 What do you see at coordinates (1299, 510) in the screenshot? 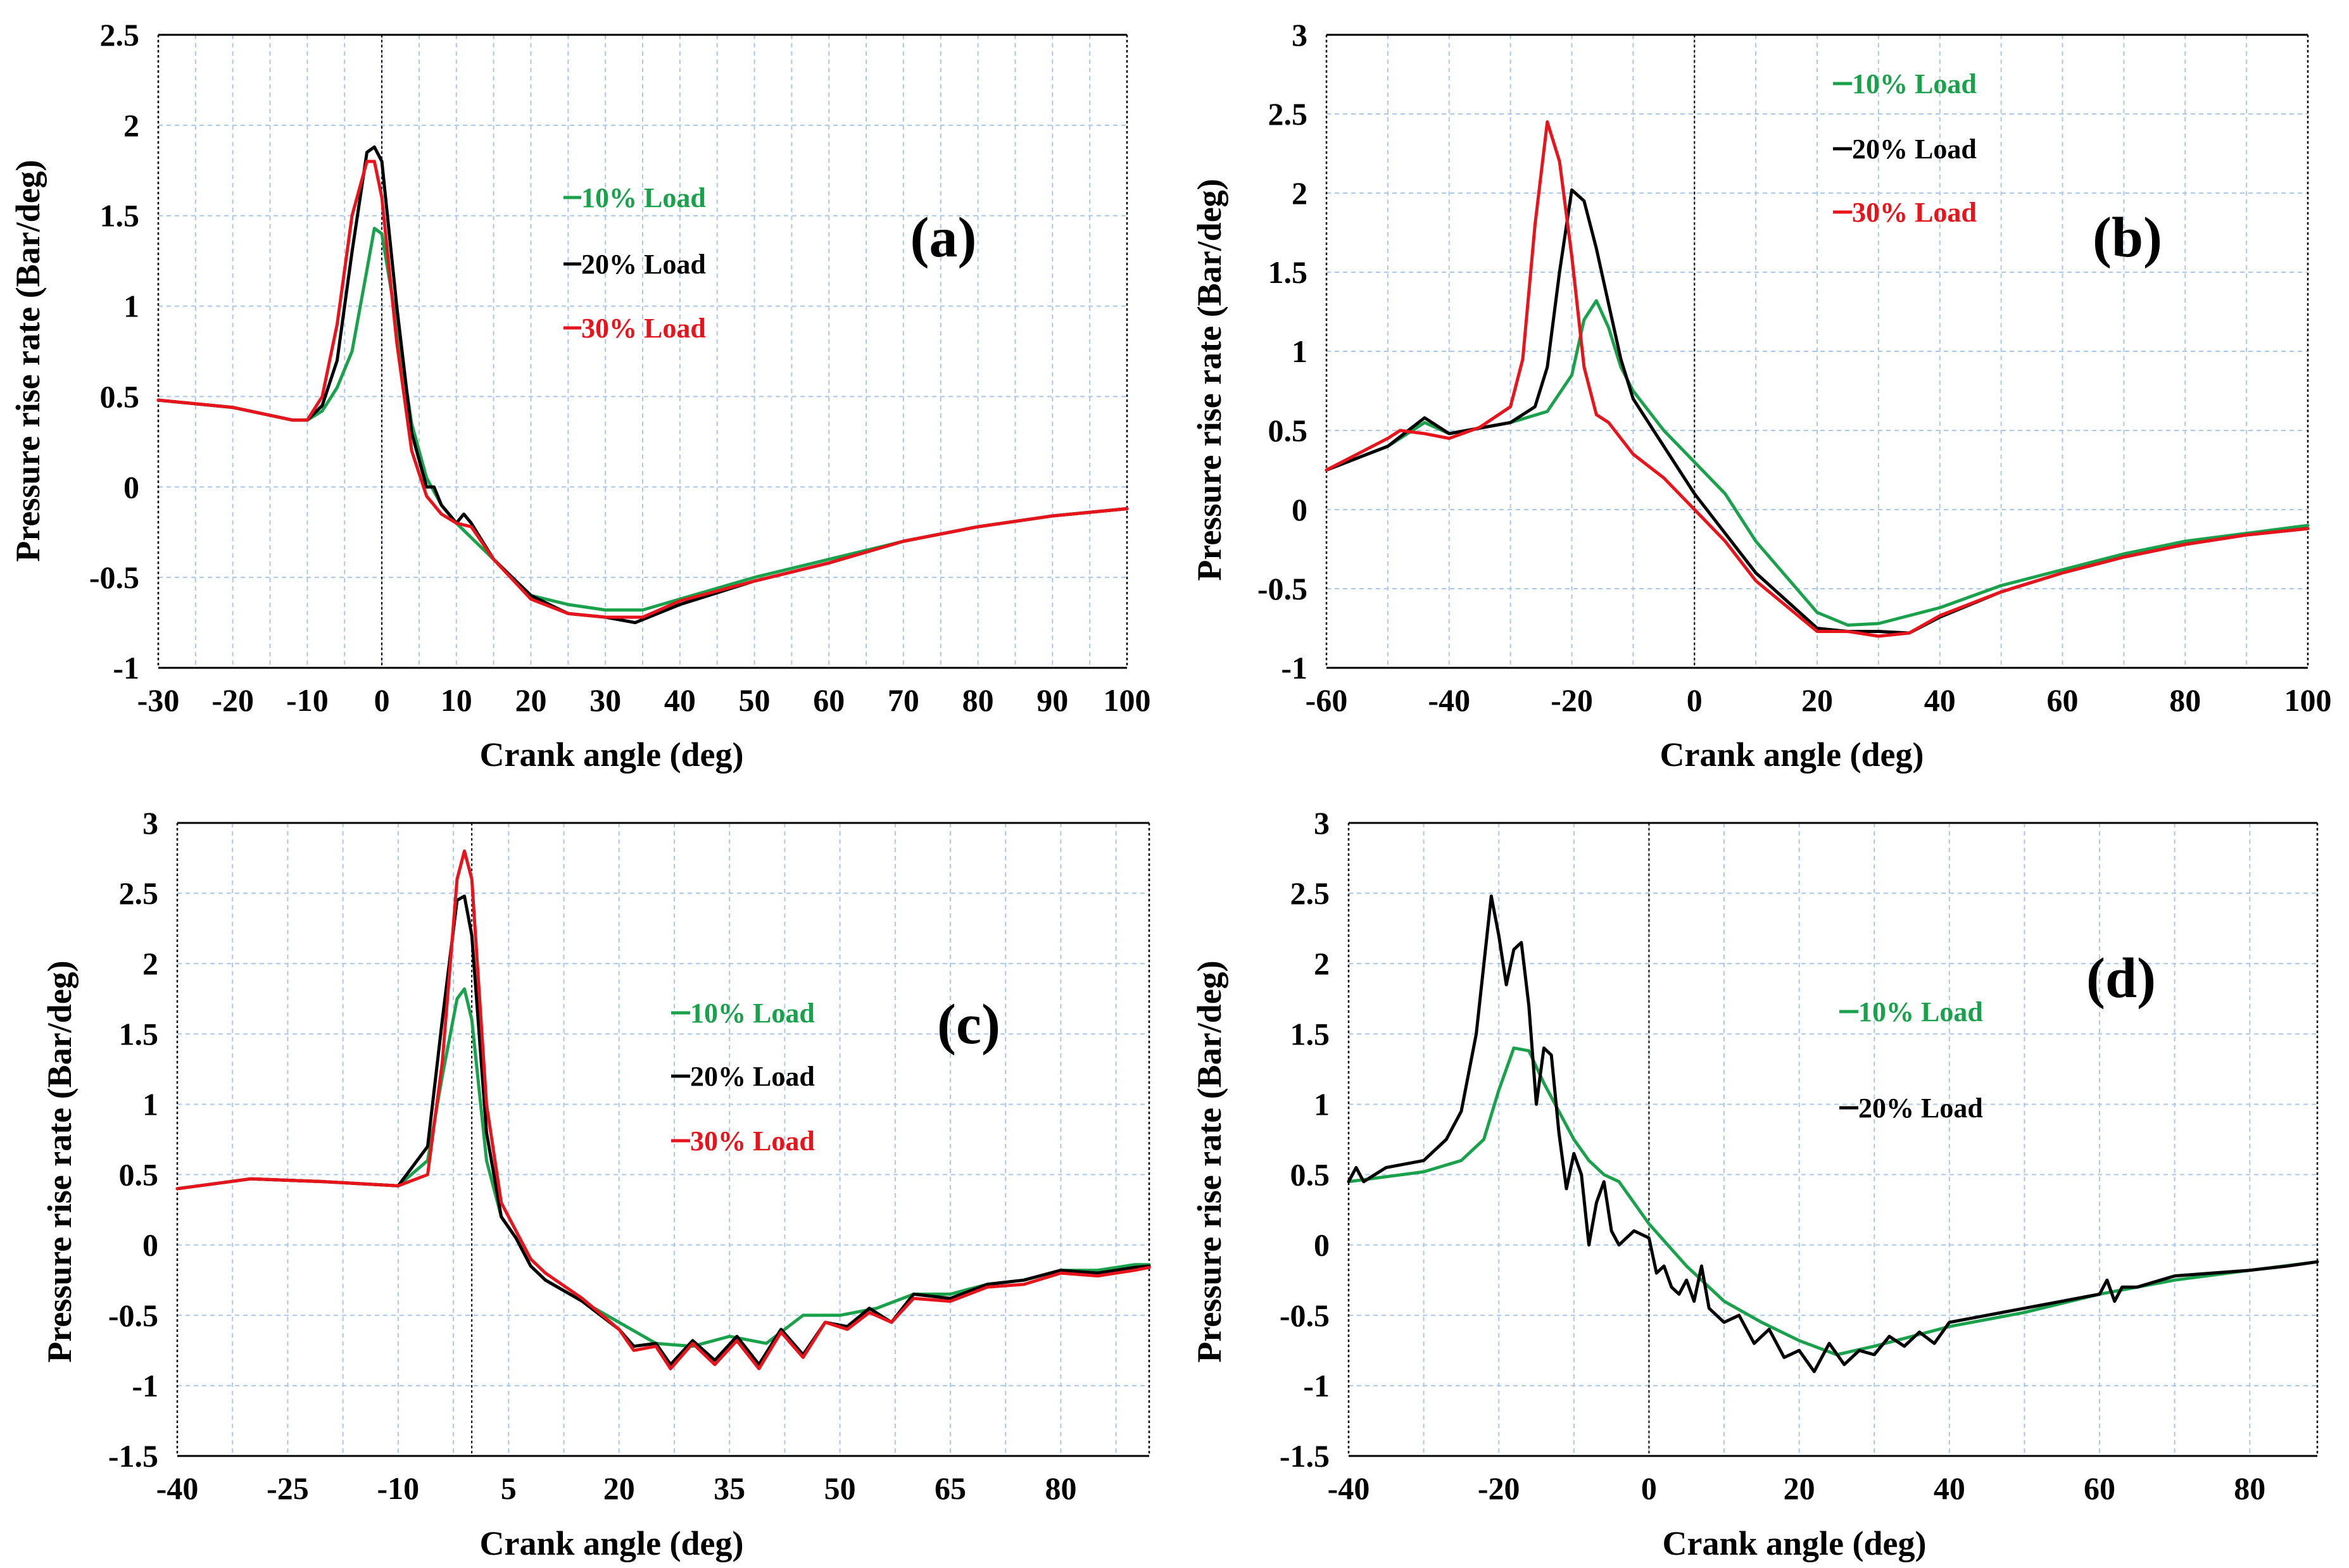
I see `y-tick-label-b-2: 0` at bounding box center [1299, 510].